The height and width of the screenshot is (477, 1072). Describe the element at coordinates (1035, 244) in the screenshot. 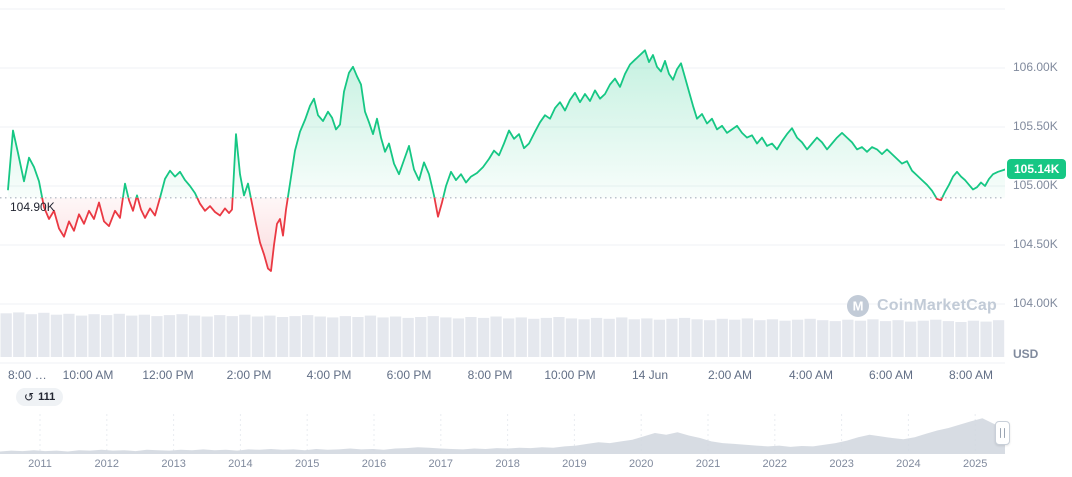

I see `price-axis-label: 104.50K` at that location.